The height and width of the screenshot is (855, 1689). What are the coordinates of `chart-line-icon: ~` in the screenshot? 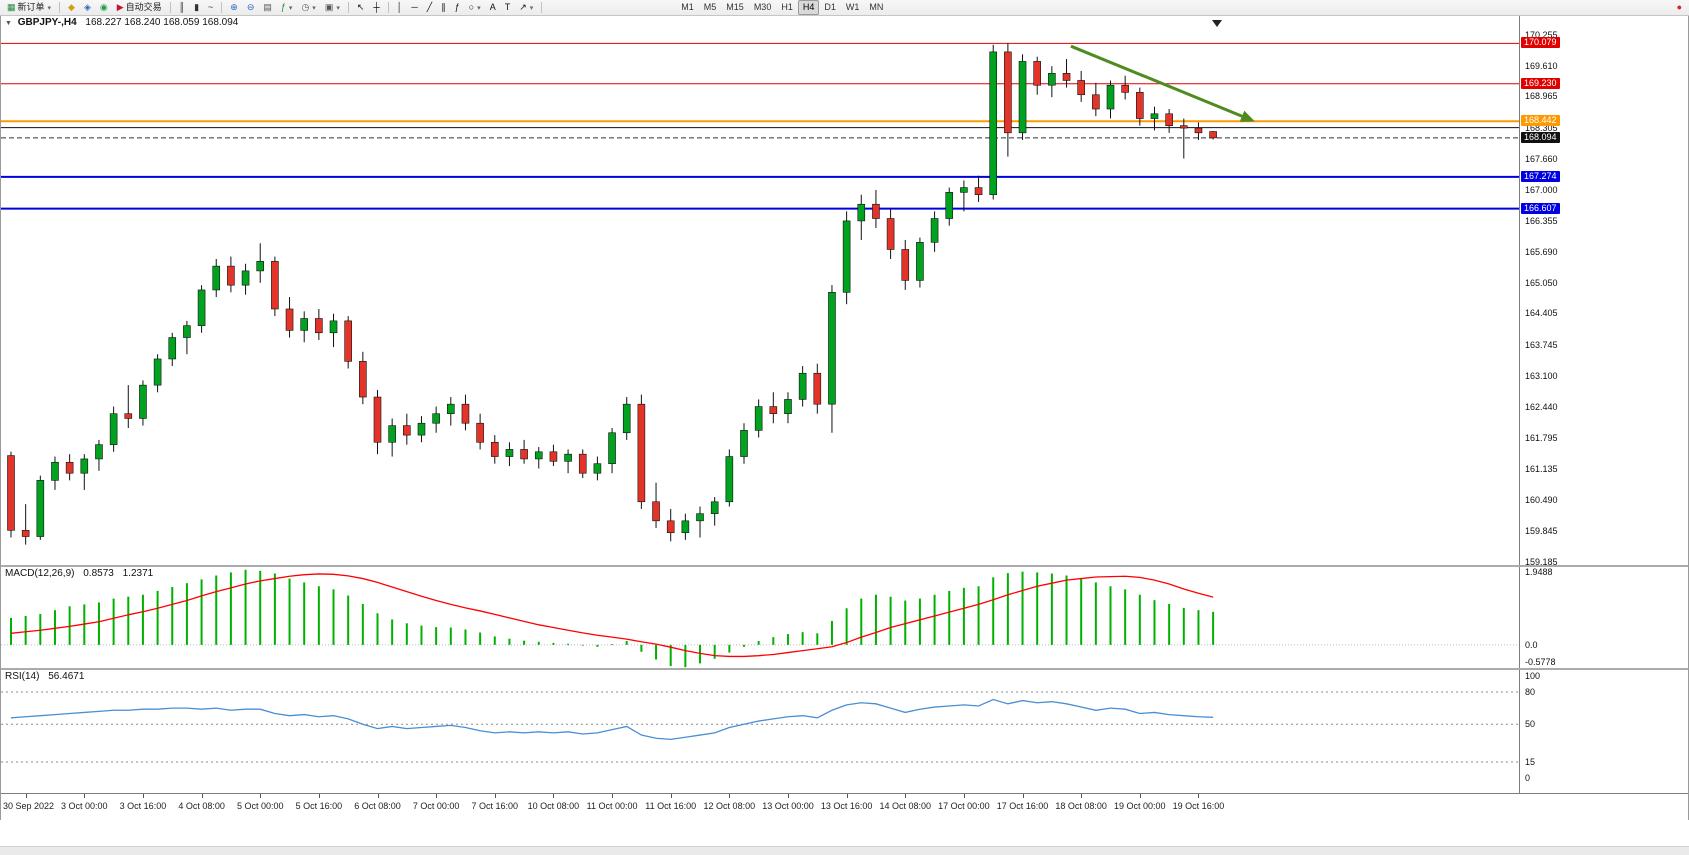 It's located at (210, 7).